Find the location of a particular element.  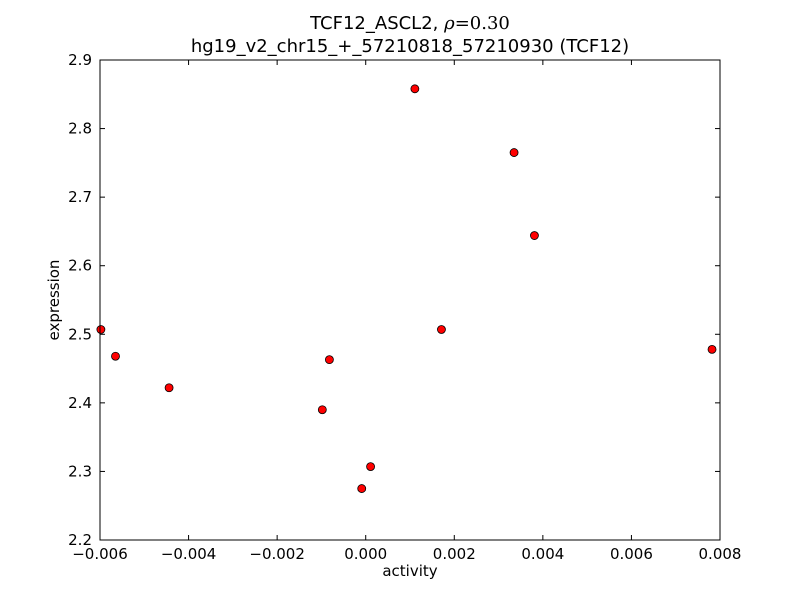

chart-title-prefix: TCF12_ASCL2, is located at coordinates (376, 23).